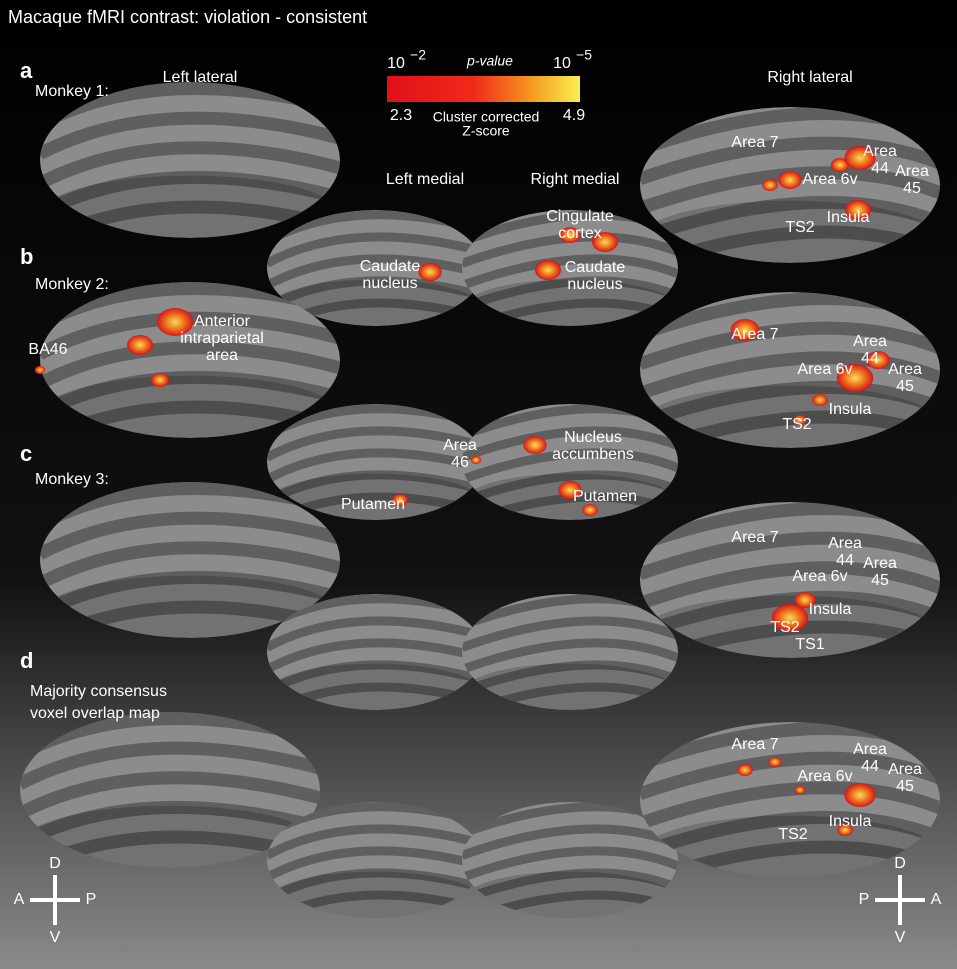 This screenshot has width=957, height=969. Describe the element at coordinates (486, 131) in the screenshot. I see `colorbar-z-label: Z-score` at that location.